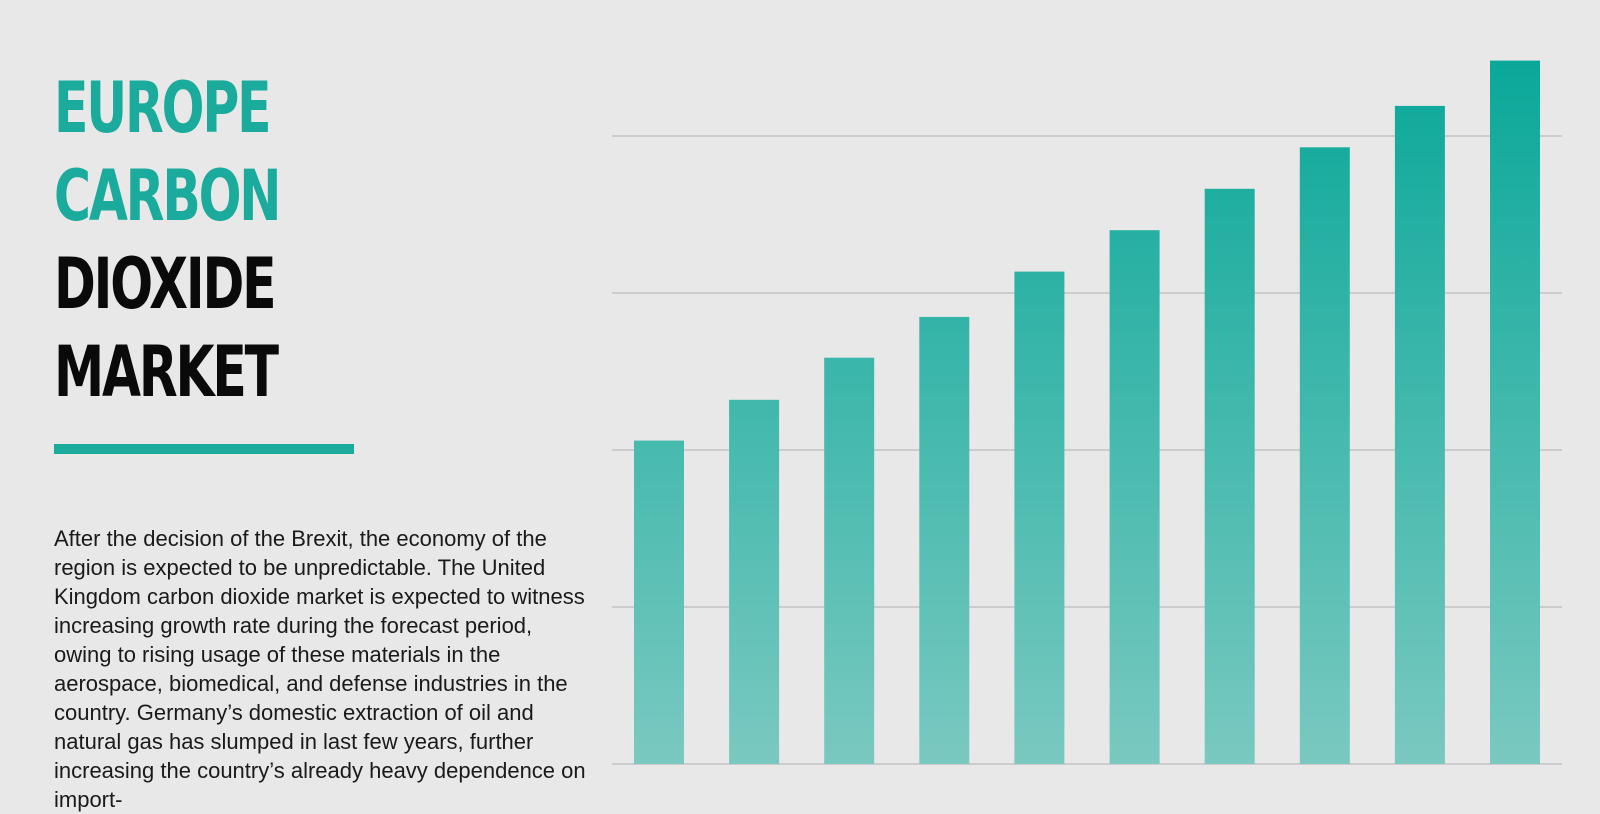  Describe the element at coordinates (163, 108) in the screenshot. I see `title-line-europe: EUROPE` at that location.